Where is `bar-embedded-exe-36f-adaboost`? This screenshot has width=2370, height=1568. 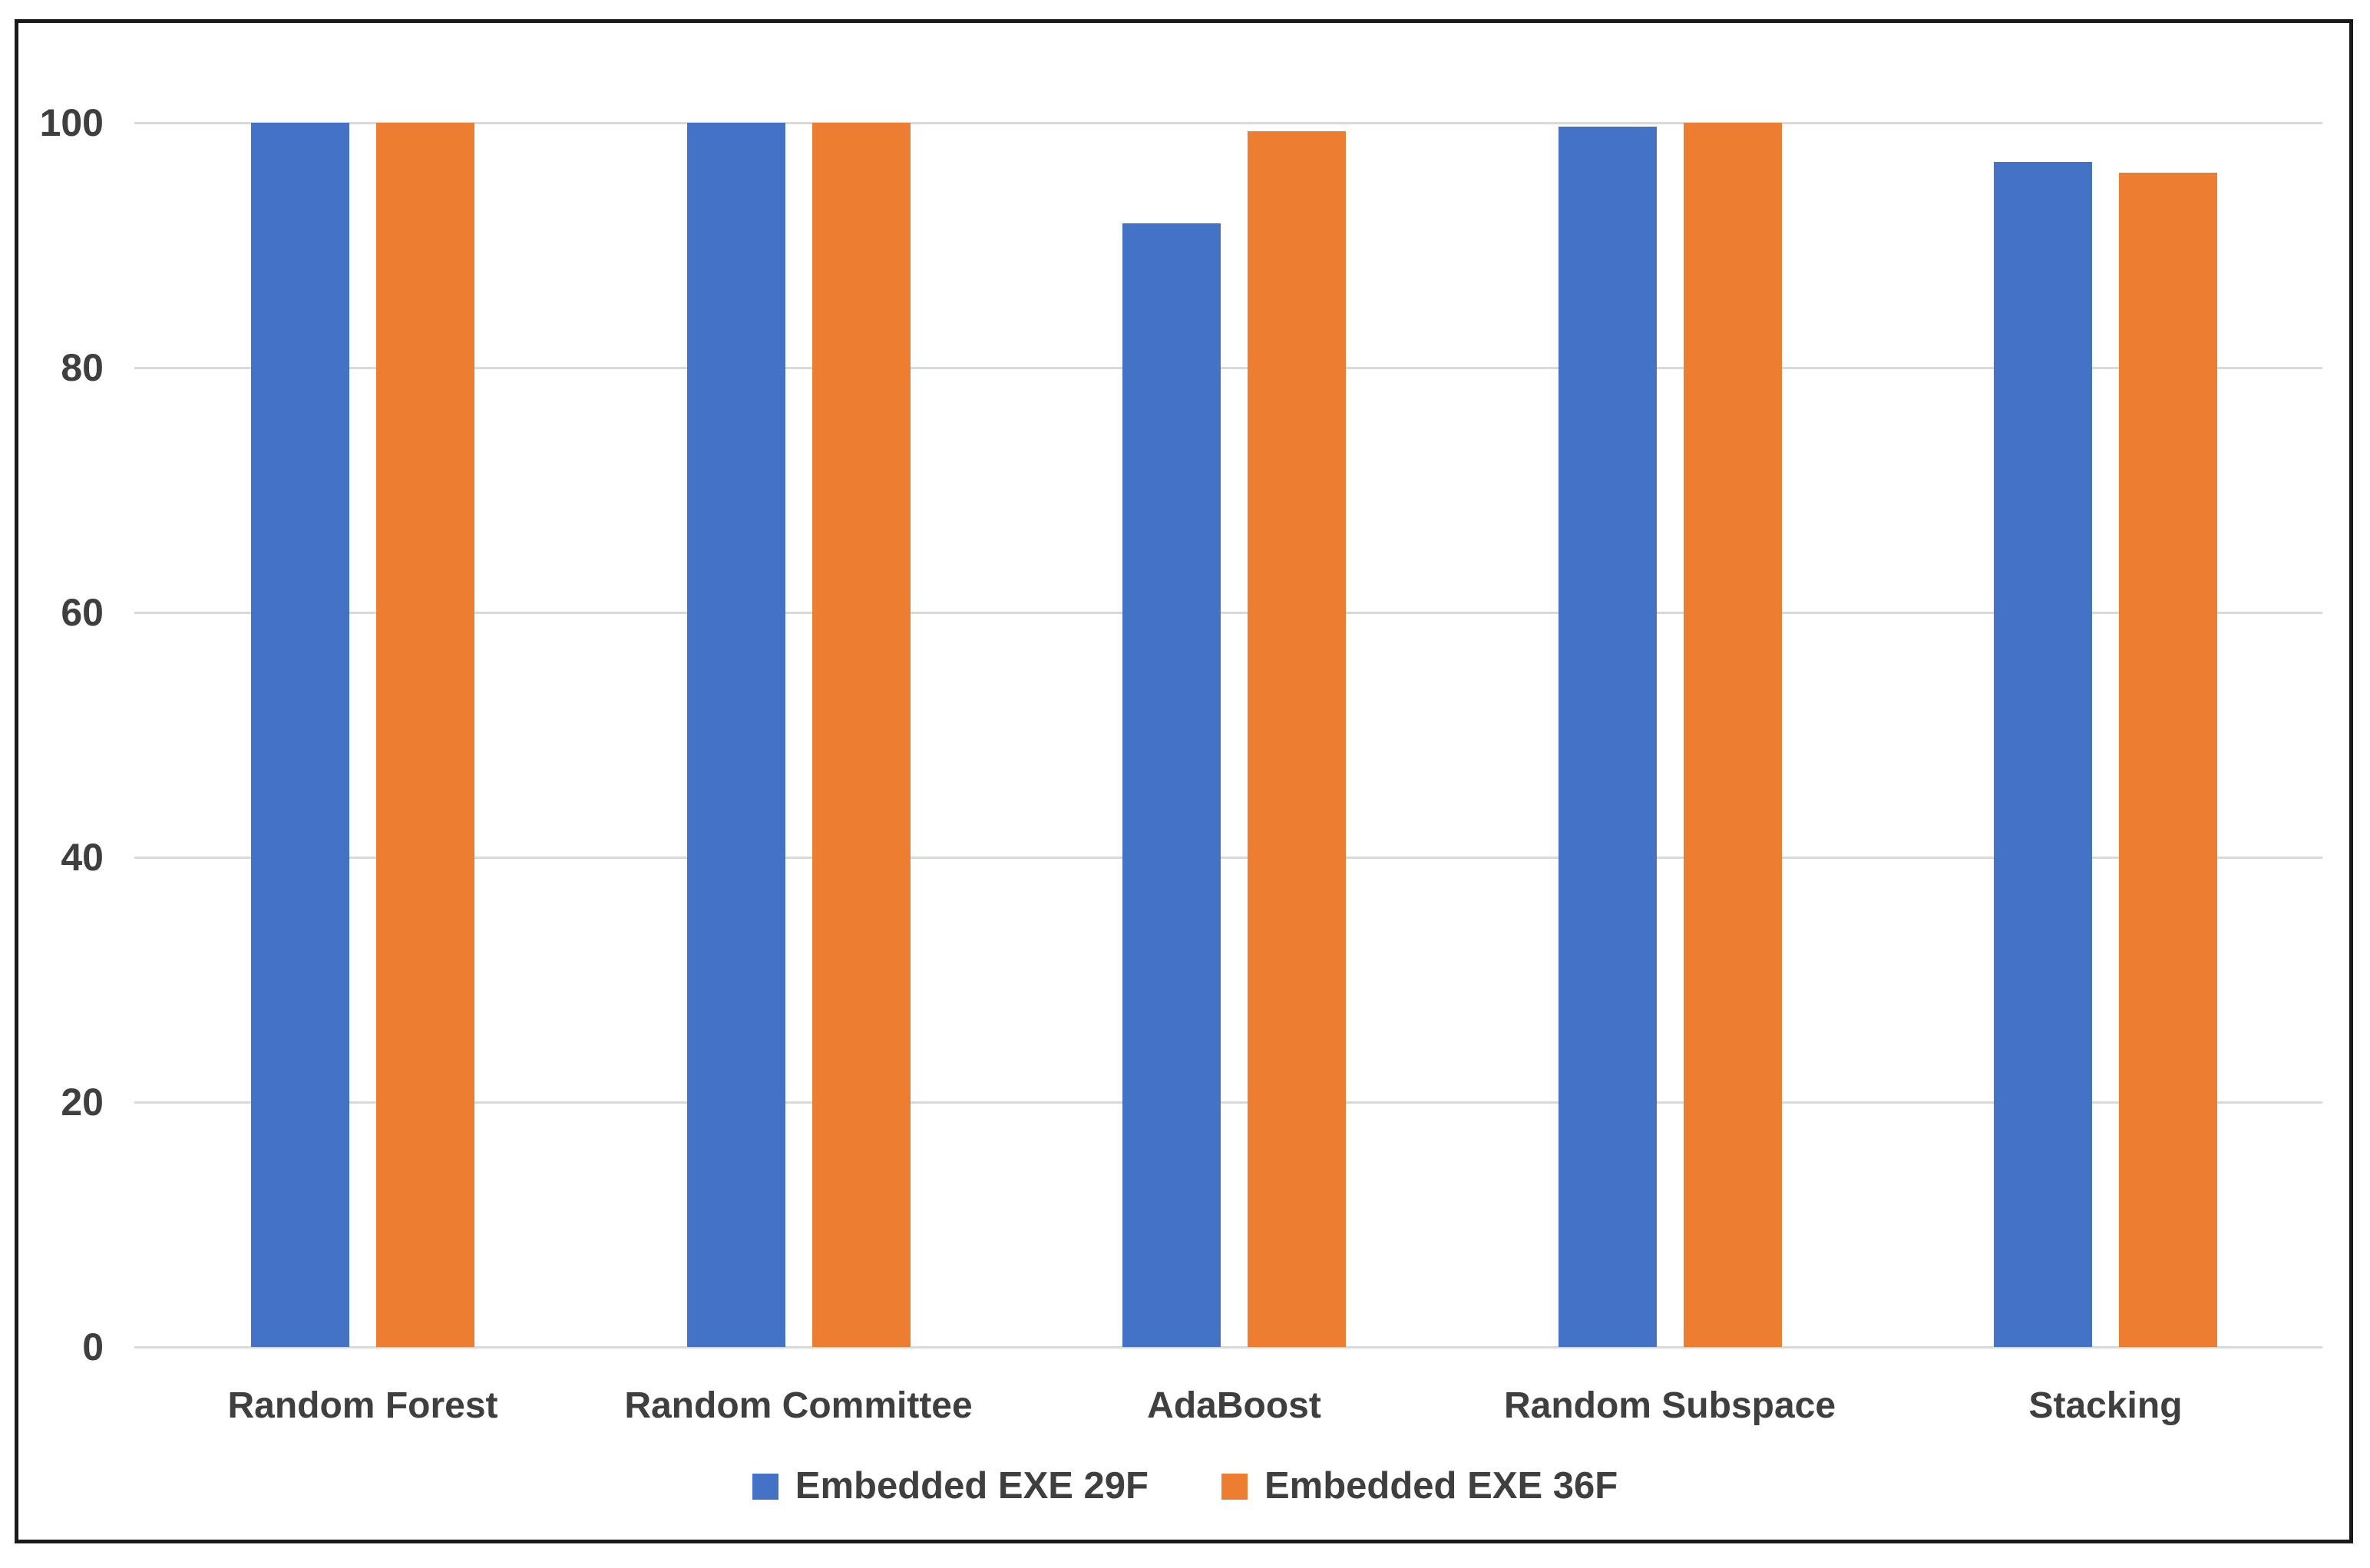 bar-embedded-exe-36f-adaboost is located at coordinates (1297, 739).